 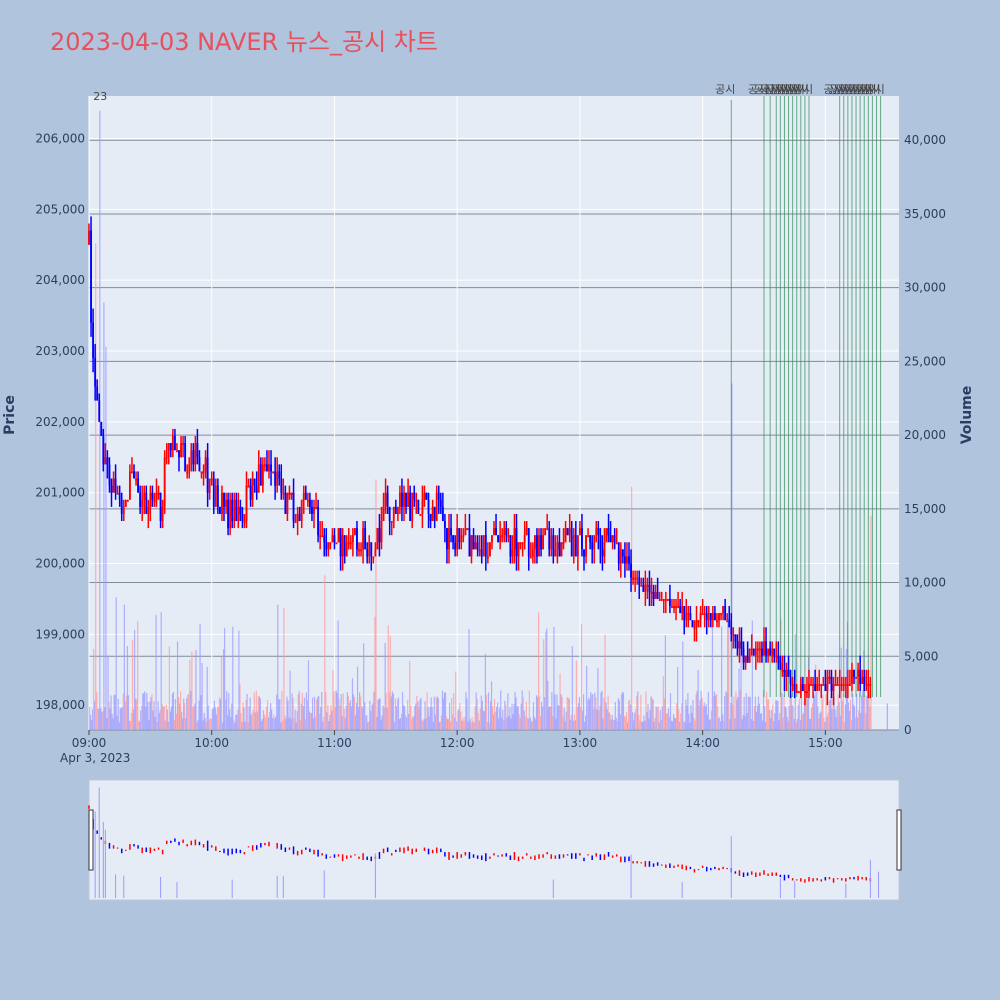 What do you see at coordinates (244, 42) in the screenshot?
I see `chart-title: 2023-04-03 NAVER 뉴스_공시 차트` at bounding box center [244, 42].